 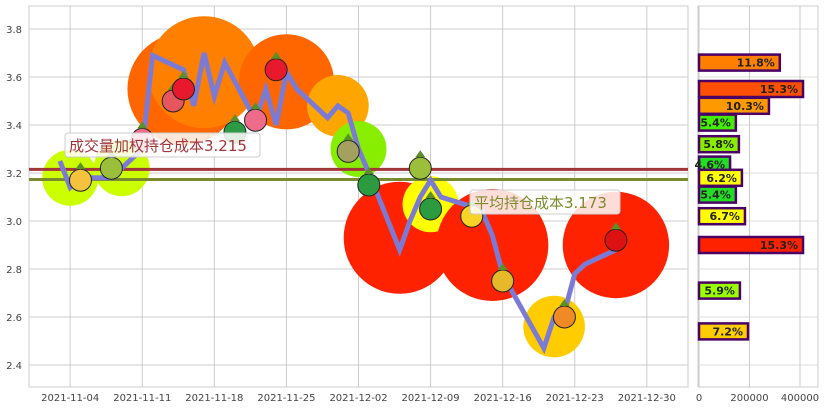 I want to click on y-tick-label: 2.6, so click(x=14, y=318).